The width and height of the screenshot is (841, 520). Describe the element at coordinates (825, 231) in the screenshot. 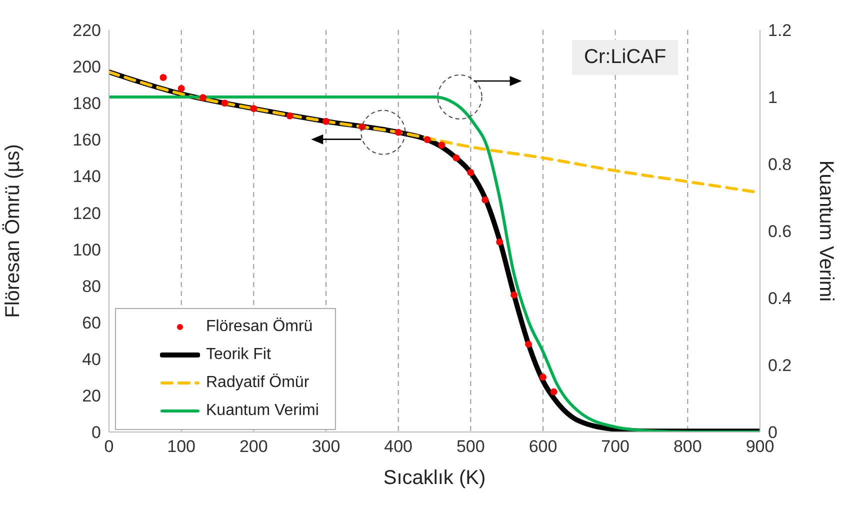

I see `y2-axis-title: Kuantum Verimi` at that location.